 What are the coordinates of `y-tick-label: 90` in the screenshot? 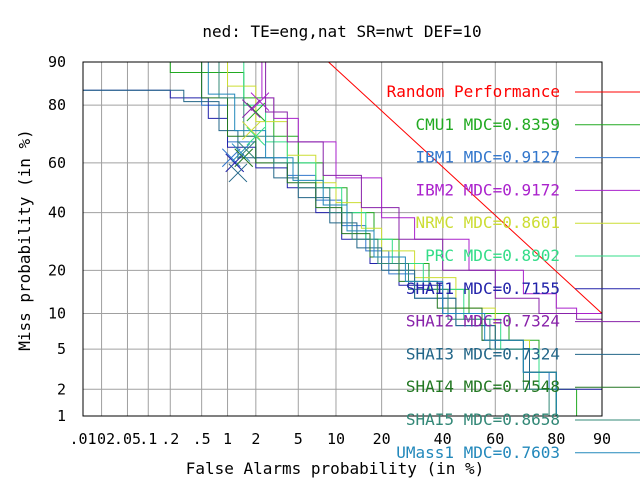 It's located at (57, 62).